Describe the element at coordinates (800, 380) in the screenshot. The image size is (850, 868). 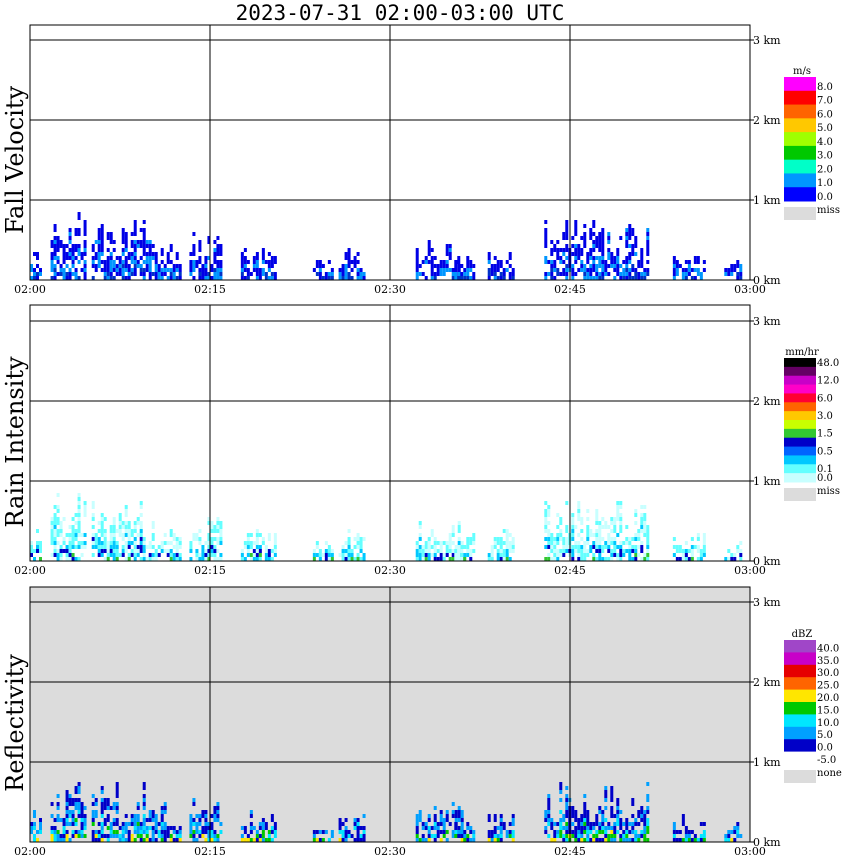
I see `legend-swatch` at that location.